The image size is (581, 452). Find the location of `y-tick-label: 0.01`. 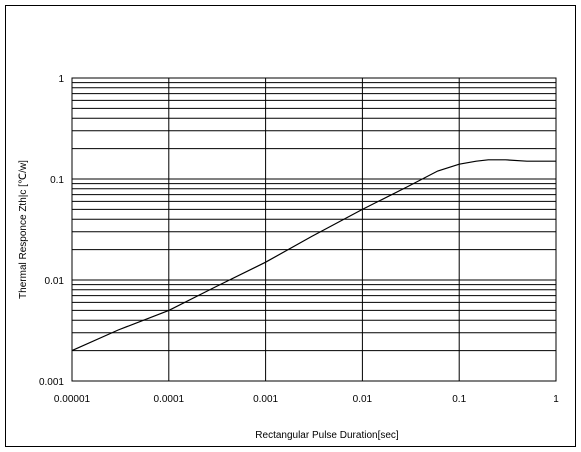

y-tick-label: 0.01 is located at coordinates (55, 281).